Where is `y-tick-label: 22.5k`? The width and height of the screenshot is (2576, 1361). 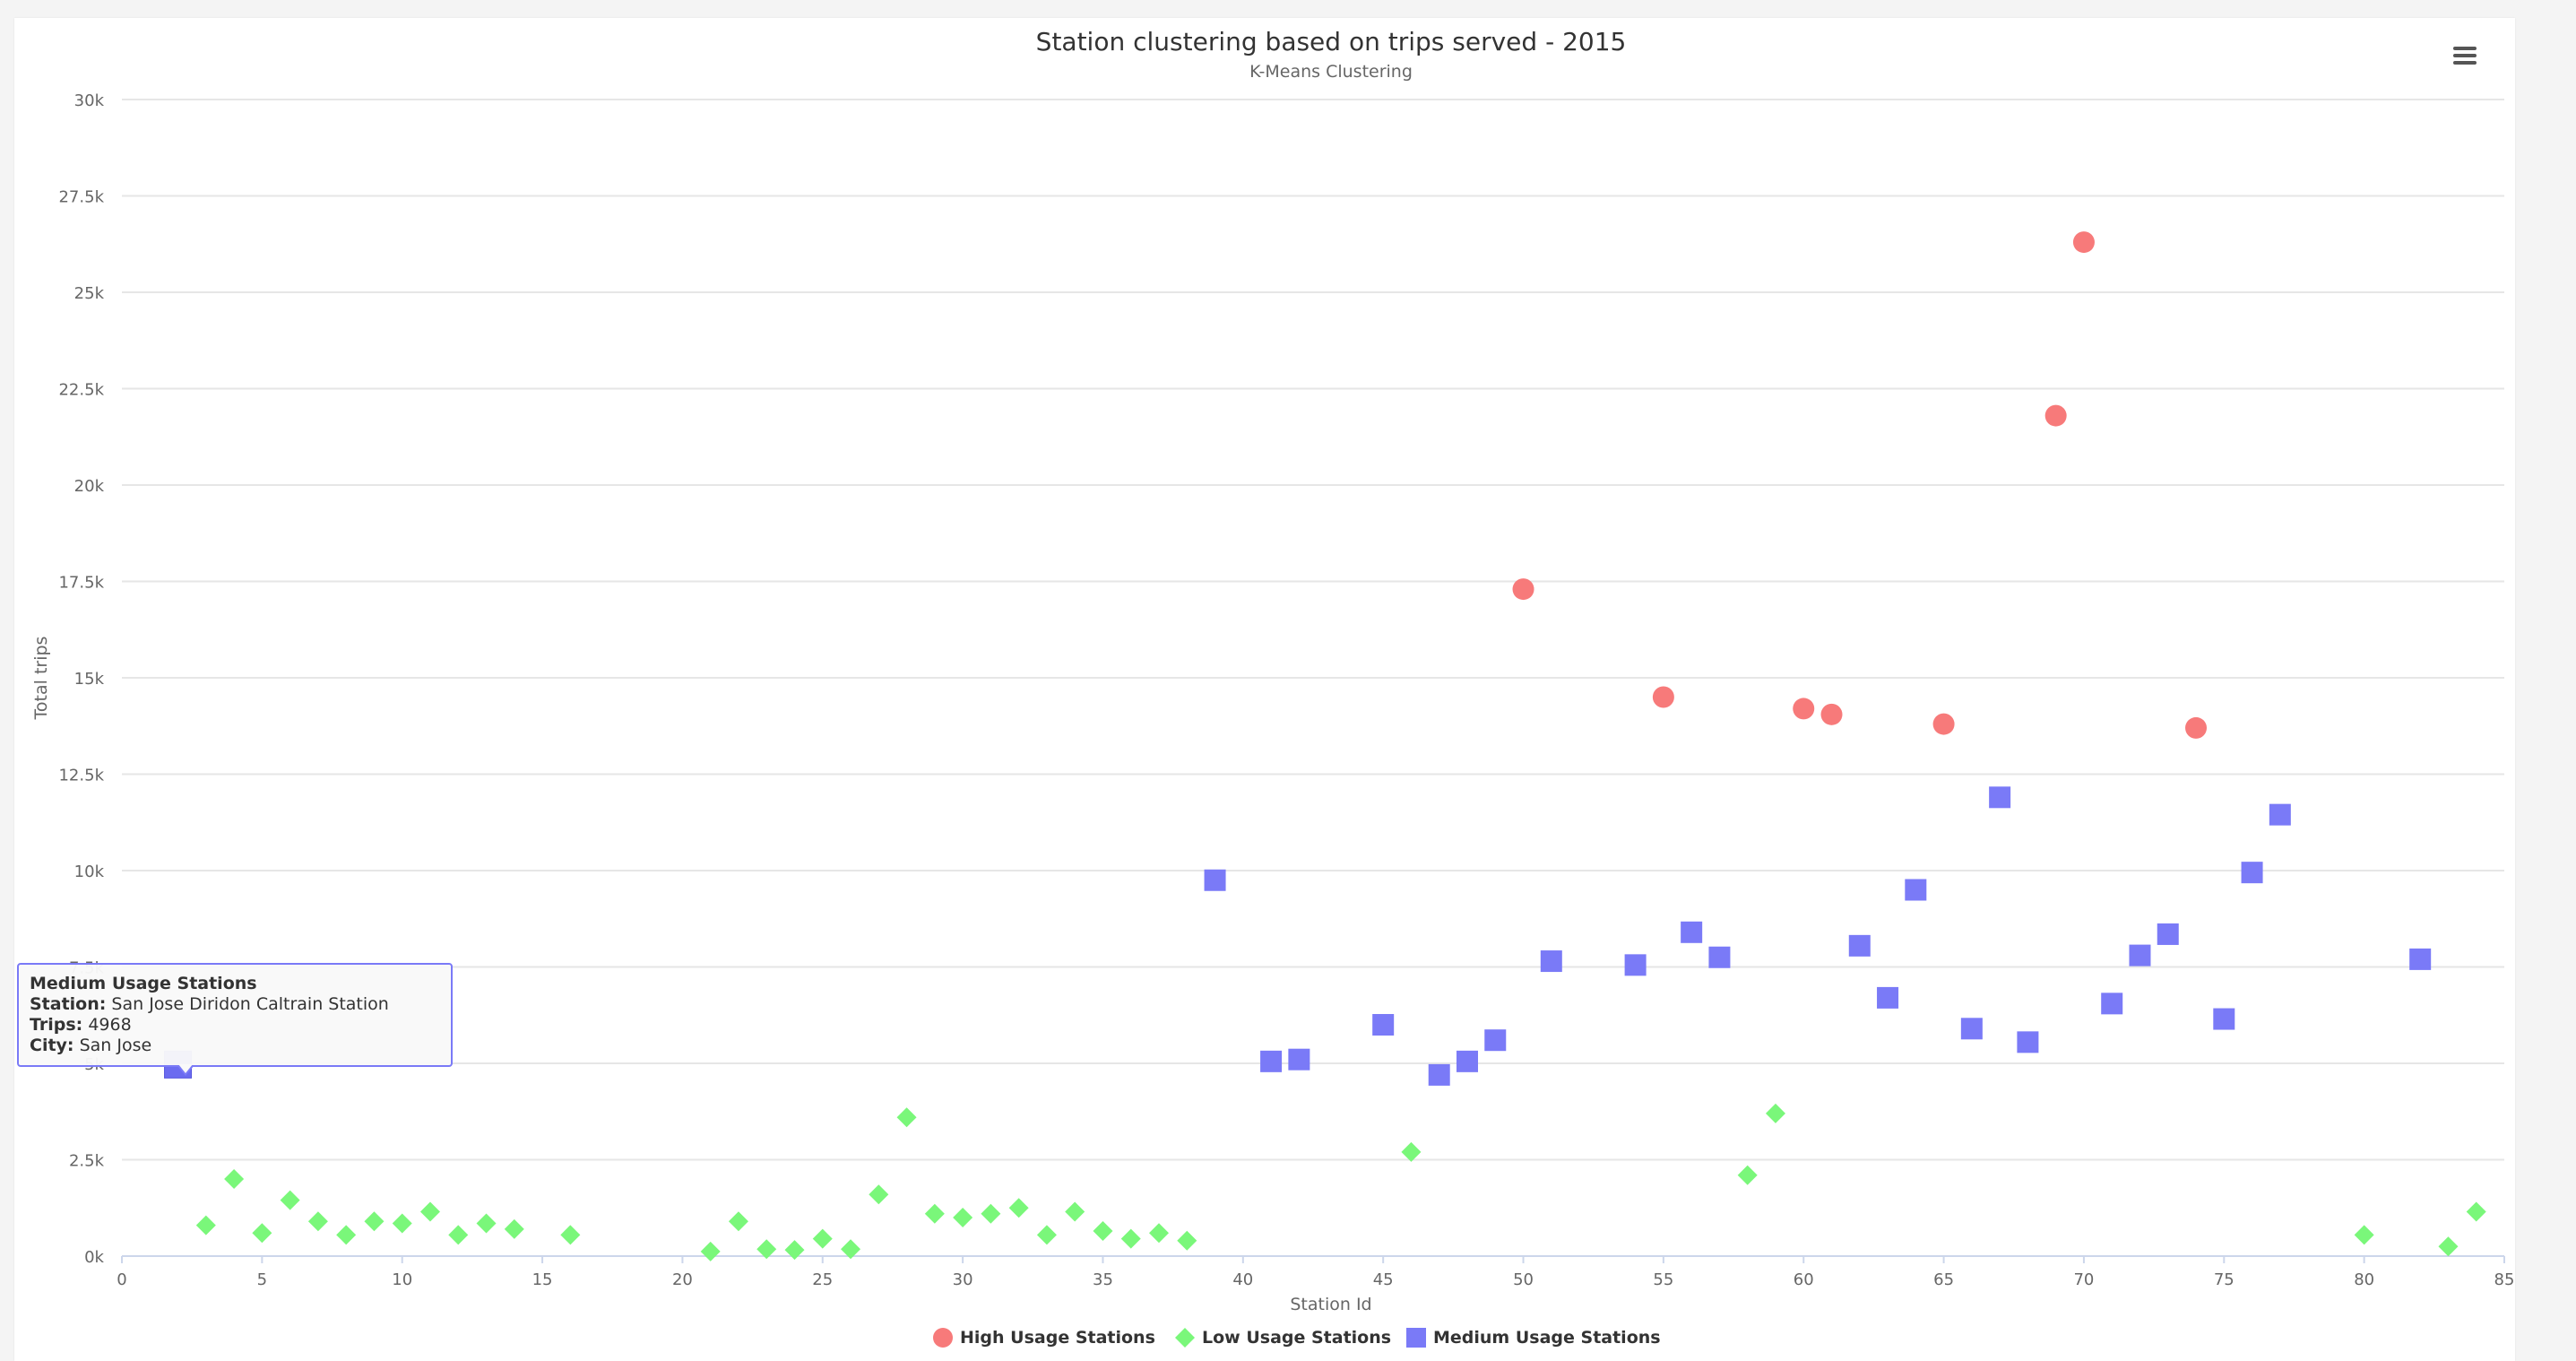
y-tick-label: 22.5k is located at coordinates (81, 390).